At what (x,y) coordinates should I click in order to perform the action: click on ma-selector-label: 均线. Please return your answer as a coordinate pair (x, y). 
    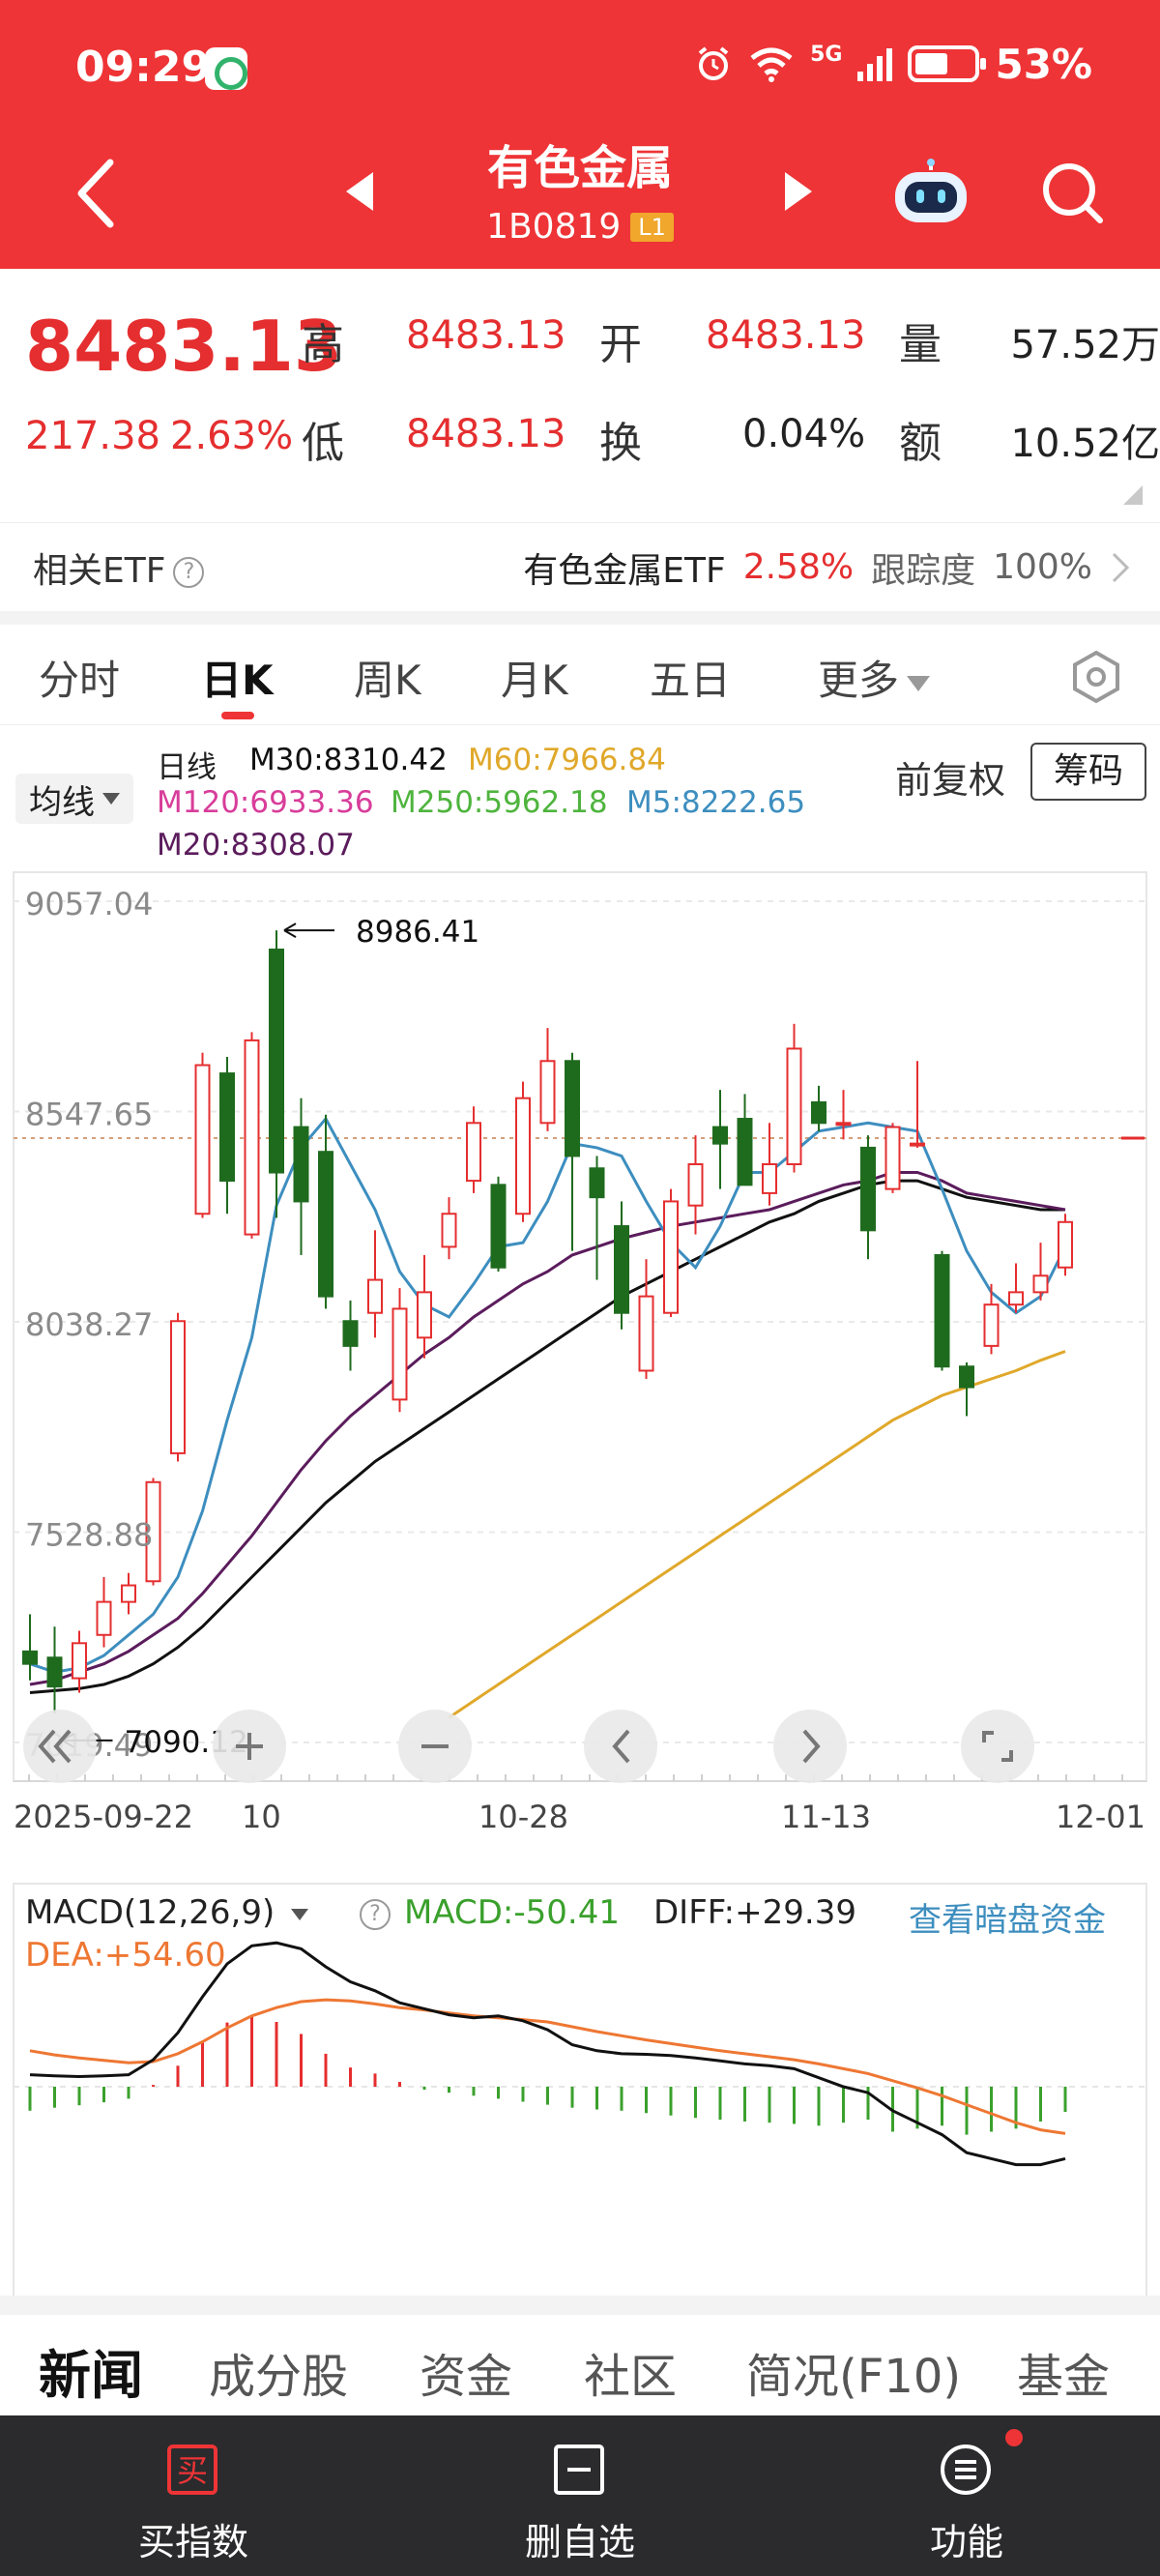
    Looking at the image, I should click on (62, 802).